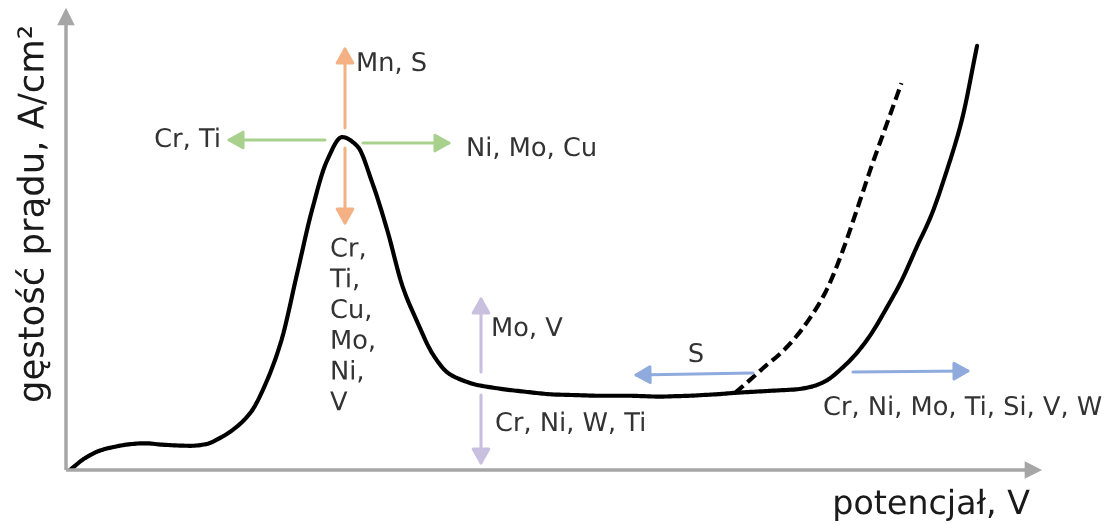 The image size is (1120, 524). I want to click on annotation: S, so click(696, 352).